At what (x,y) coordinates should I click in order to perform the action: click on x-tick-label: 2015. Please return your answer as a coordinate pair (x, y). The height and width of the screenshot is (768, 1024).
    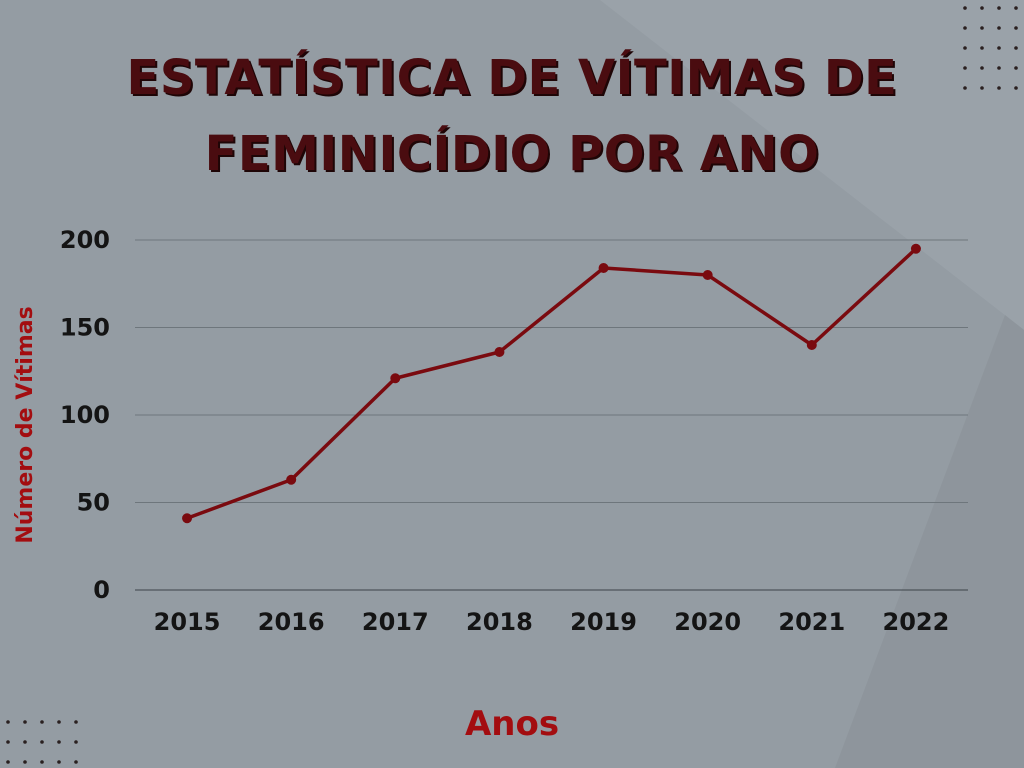
    Looking at the image, I should click on (187, 622).